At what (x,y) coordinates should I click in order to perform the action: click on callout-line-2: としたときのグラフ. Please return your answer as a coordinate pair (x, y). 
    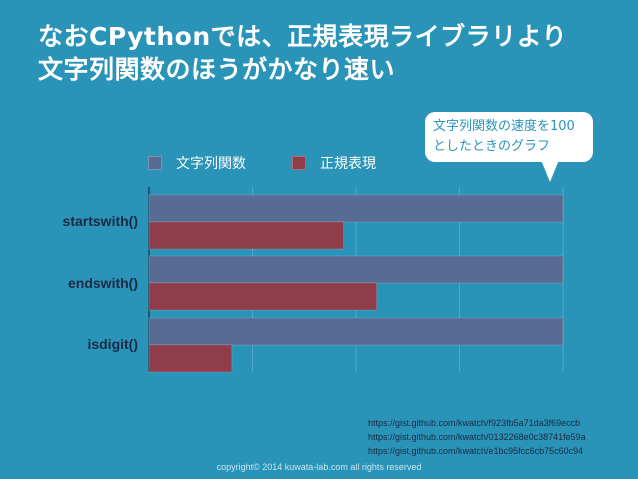
    Looking at the image, I should click on (492, 146).